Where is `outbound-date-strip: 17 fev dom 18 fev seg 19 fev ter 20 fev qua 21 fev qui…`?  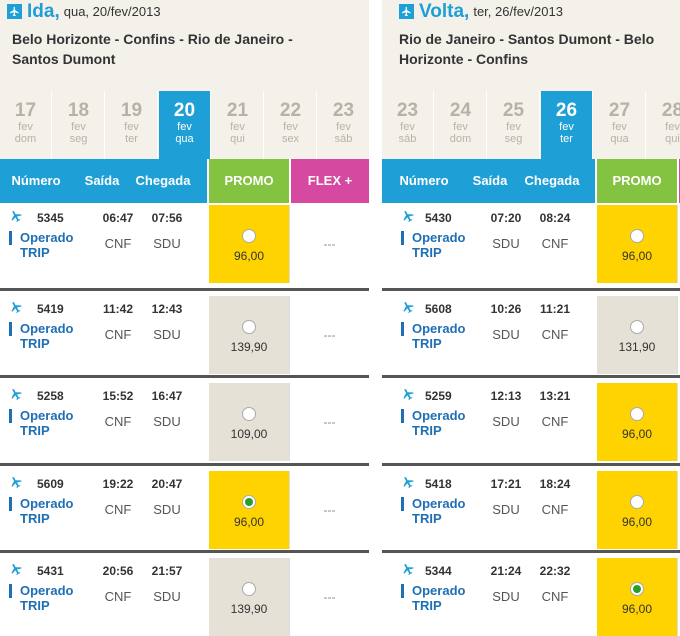 outbound-date-strip: 17 fev dom 18 fev seg 19 fev ter 20 fev qua 21 fev qui… is located at coordinates (184, 125).